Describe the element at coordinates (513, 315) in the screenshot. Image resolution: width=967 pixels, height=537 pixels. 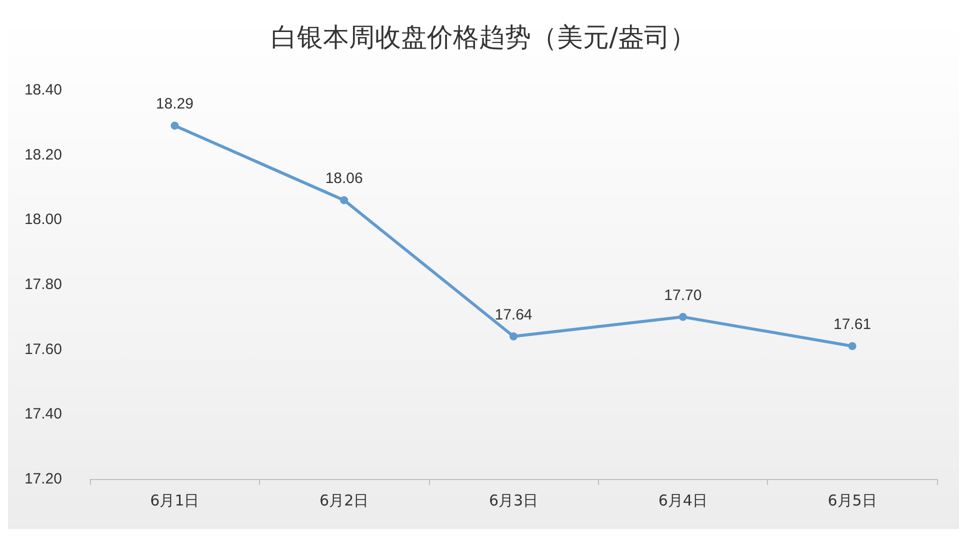
I see `data-label: 17.64` at that location.